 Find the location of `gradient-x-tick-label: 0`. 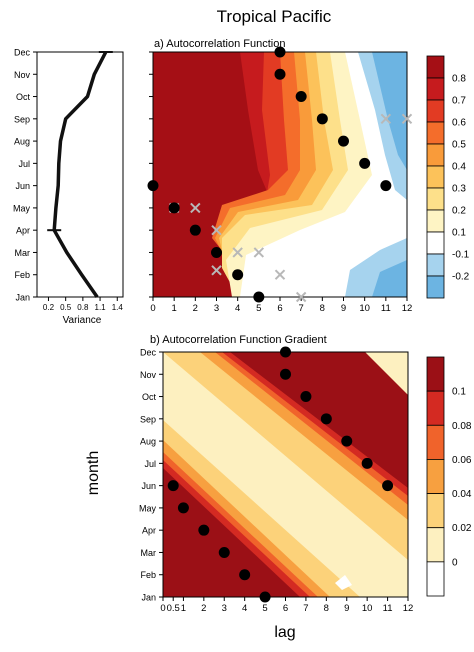

gradient-x-tick-label: 0 is located at coordinates (162, 608).